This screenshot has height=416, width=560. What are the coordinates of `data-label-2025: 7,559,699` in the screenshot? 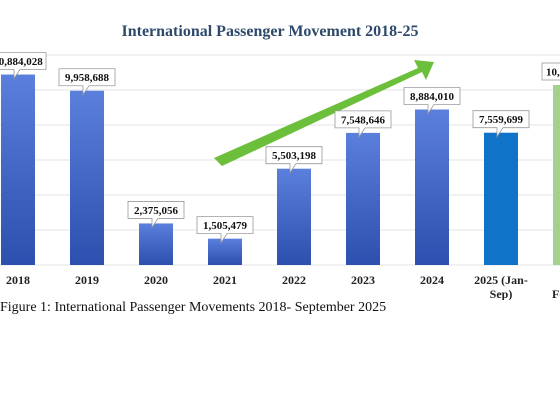 It's located at (501, 124).